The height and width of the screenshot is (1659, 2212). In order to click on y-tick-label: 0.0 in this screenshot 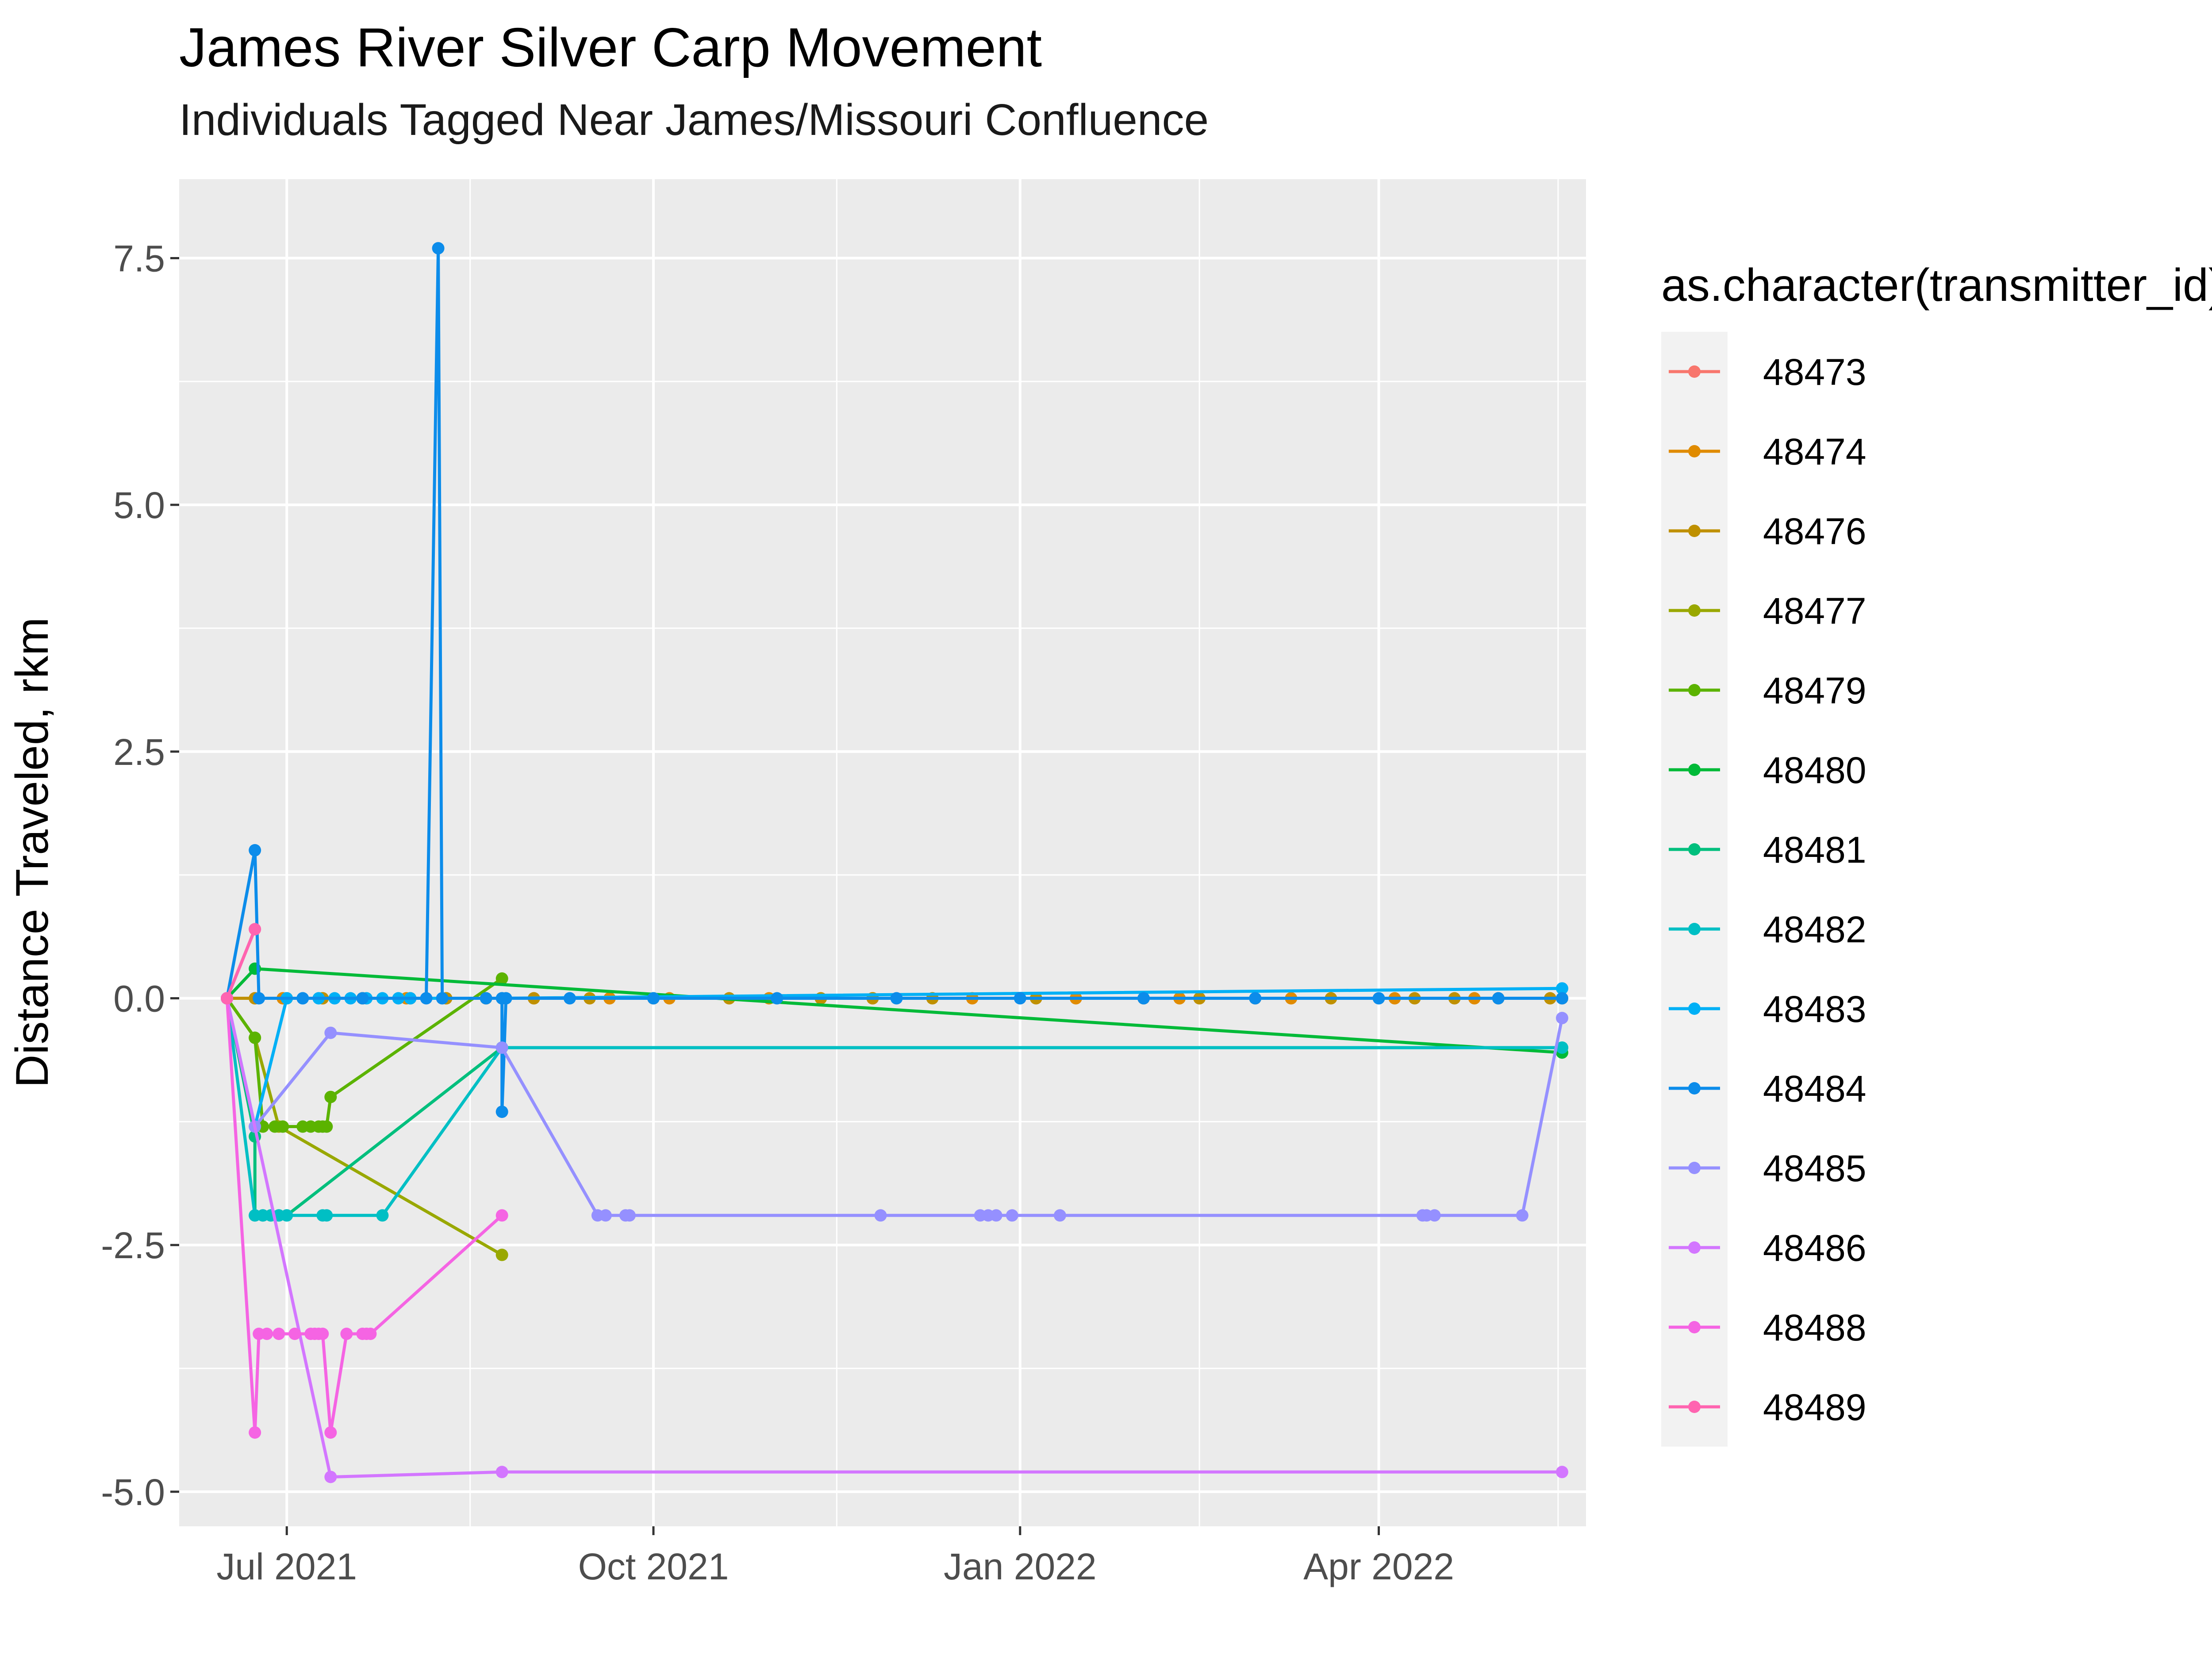, I will do `click(139, 999)`.